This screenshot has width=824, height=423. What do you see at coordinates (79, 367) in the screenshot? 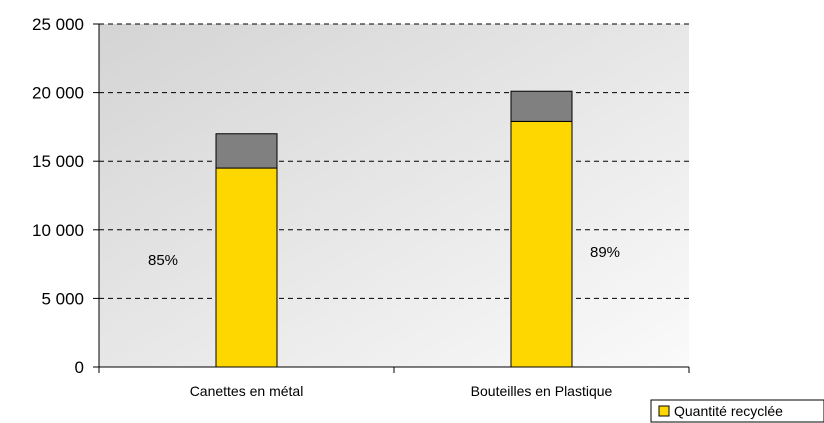
I see `y-tick-label: 0` at bounding box center [79, 367].